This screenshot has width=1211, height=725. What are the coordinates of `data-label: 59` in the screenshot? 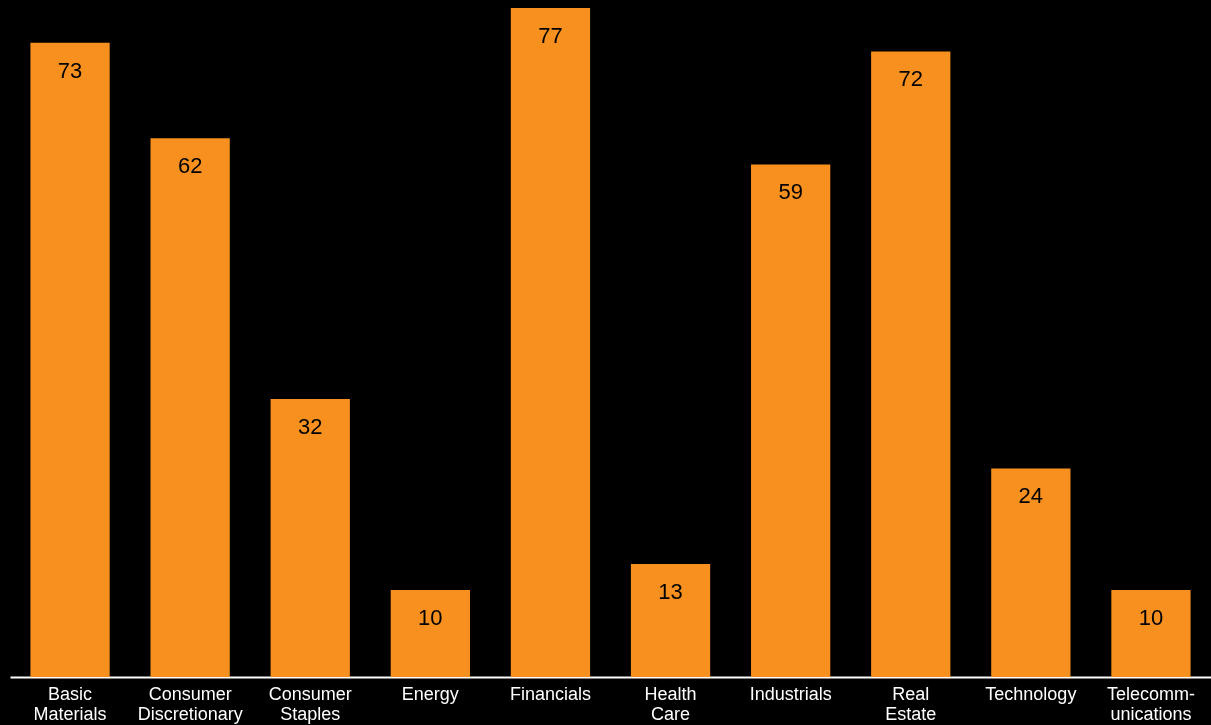 It's located at (790, 192).